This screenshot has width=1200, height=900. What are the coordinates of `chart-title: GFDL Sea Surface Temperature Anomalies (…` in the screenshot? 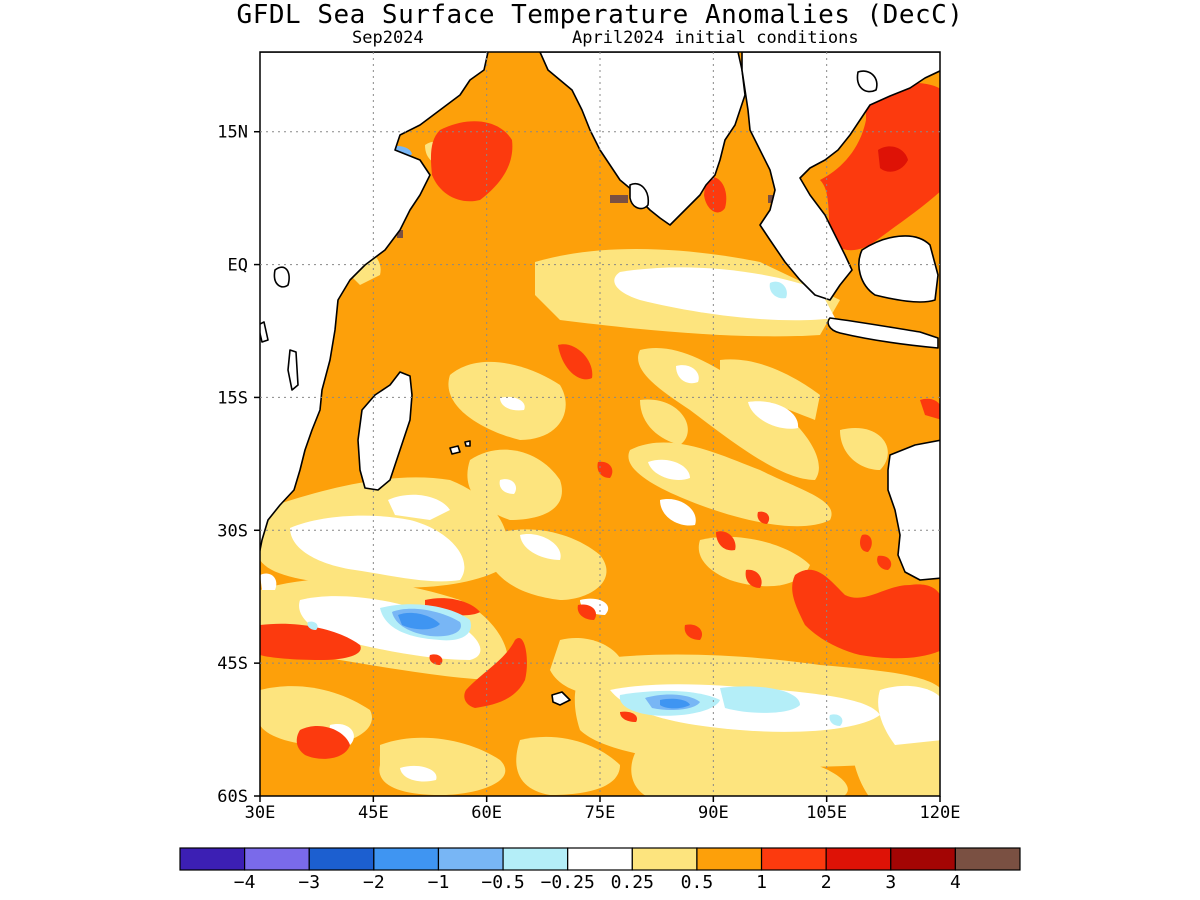 It's located at (600, 15).